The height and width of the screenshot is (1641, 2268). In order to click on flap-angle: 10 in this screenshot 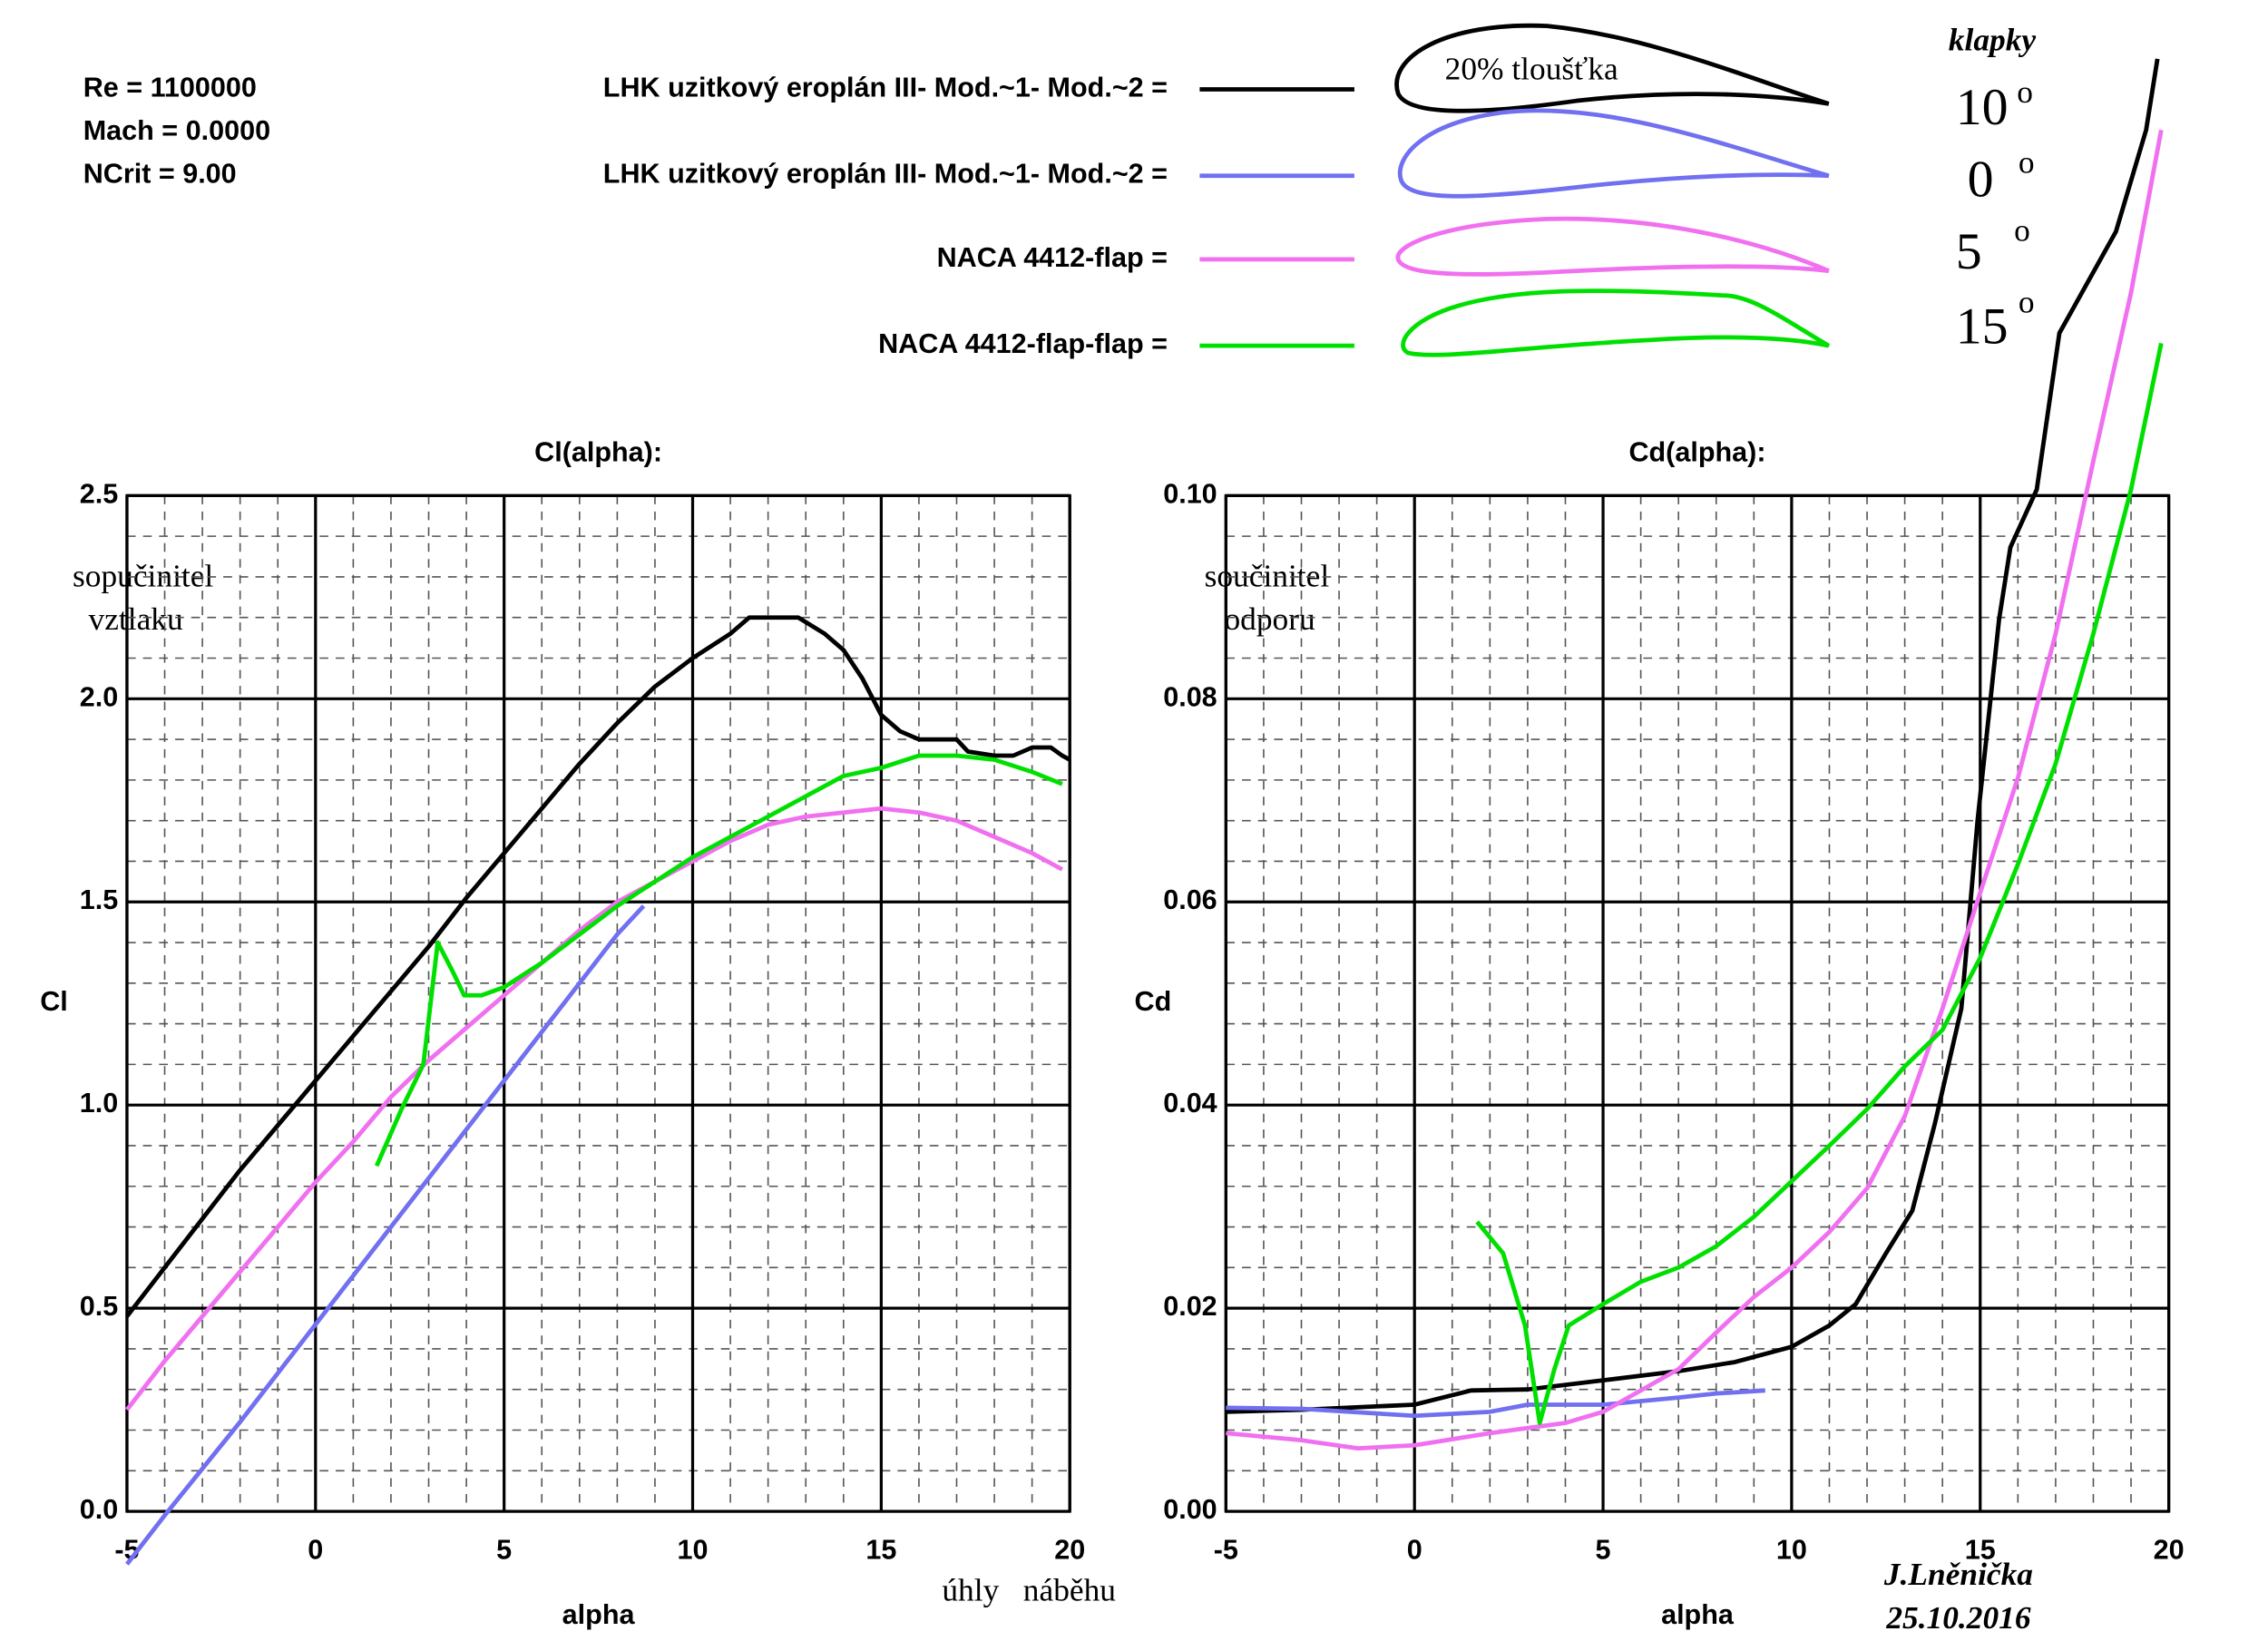, I will do `click(1982, 107)`.